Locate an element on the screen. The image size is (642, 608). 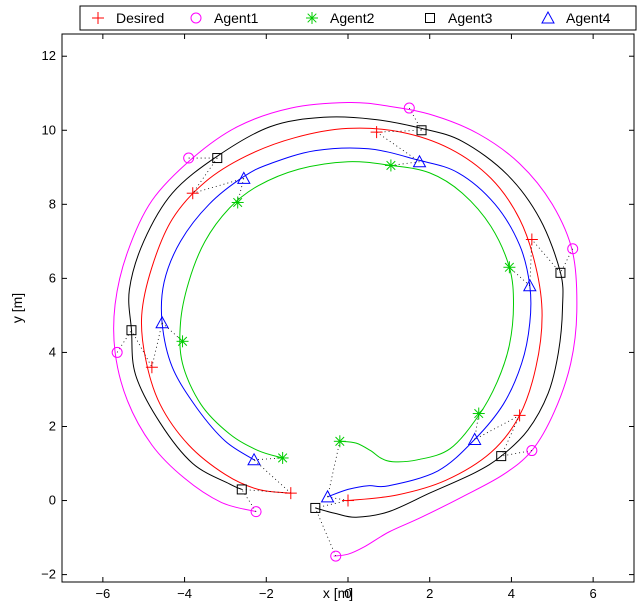
legend: Desired Agent1 Agent2 Agent3 Agent4 is located at coordinates (358, 18).